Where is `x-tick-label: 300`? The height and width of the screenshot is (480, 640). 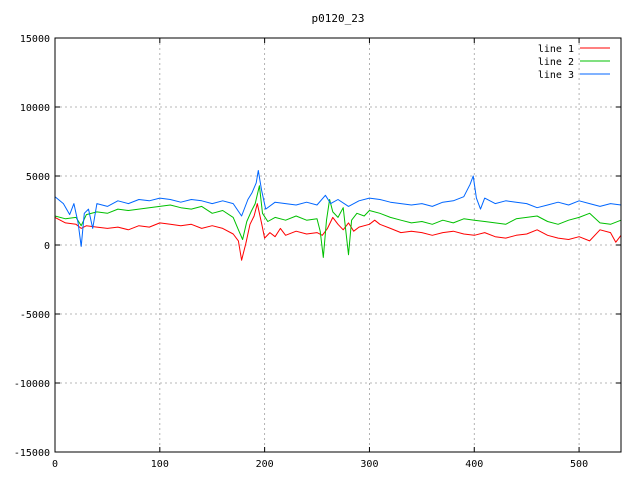
x-tick-label: 300 is located at coordinates (369, 464).